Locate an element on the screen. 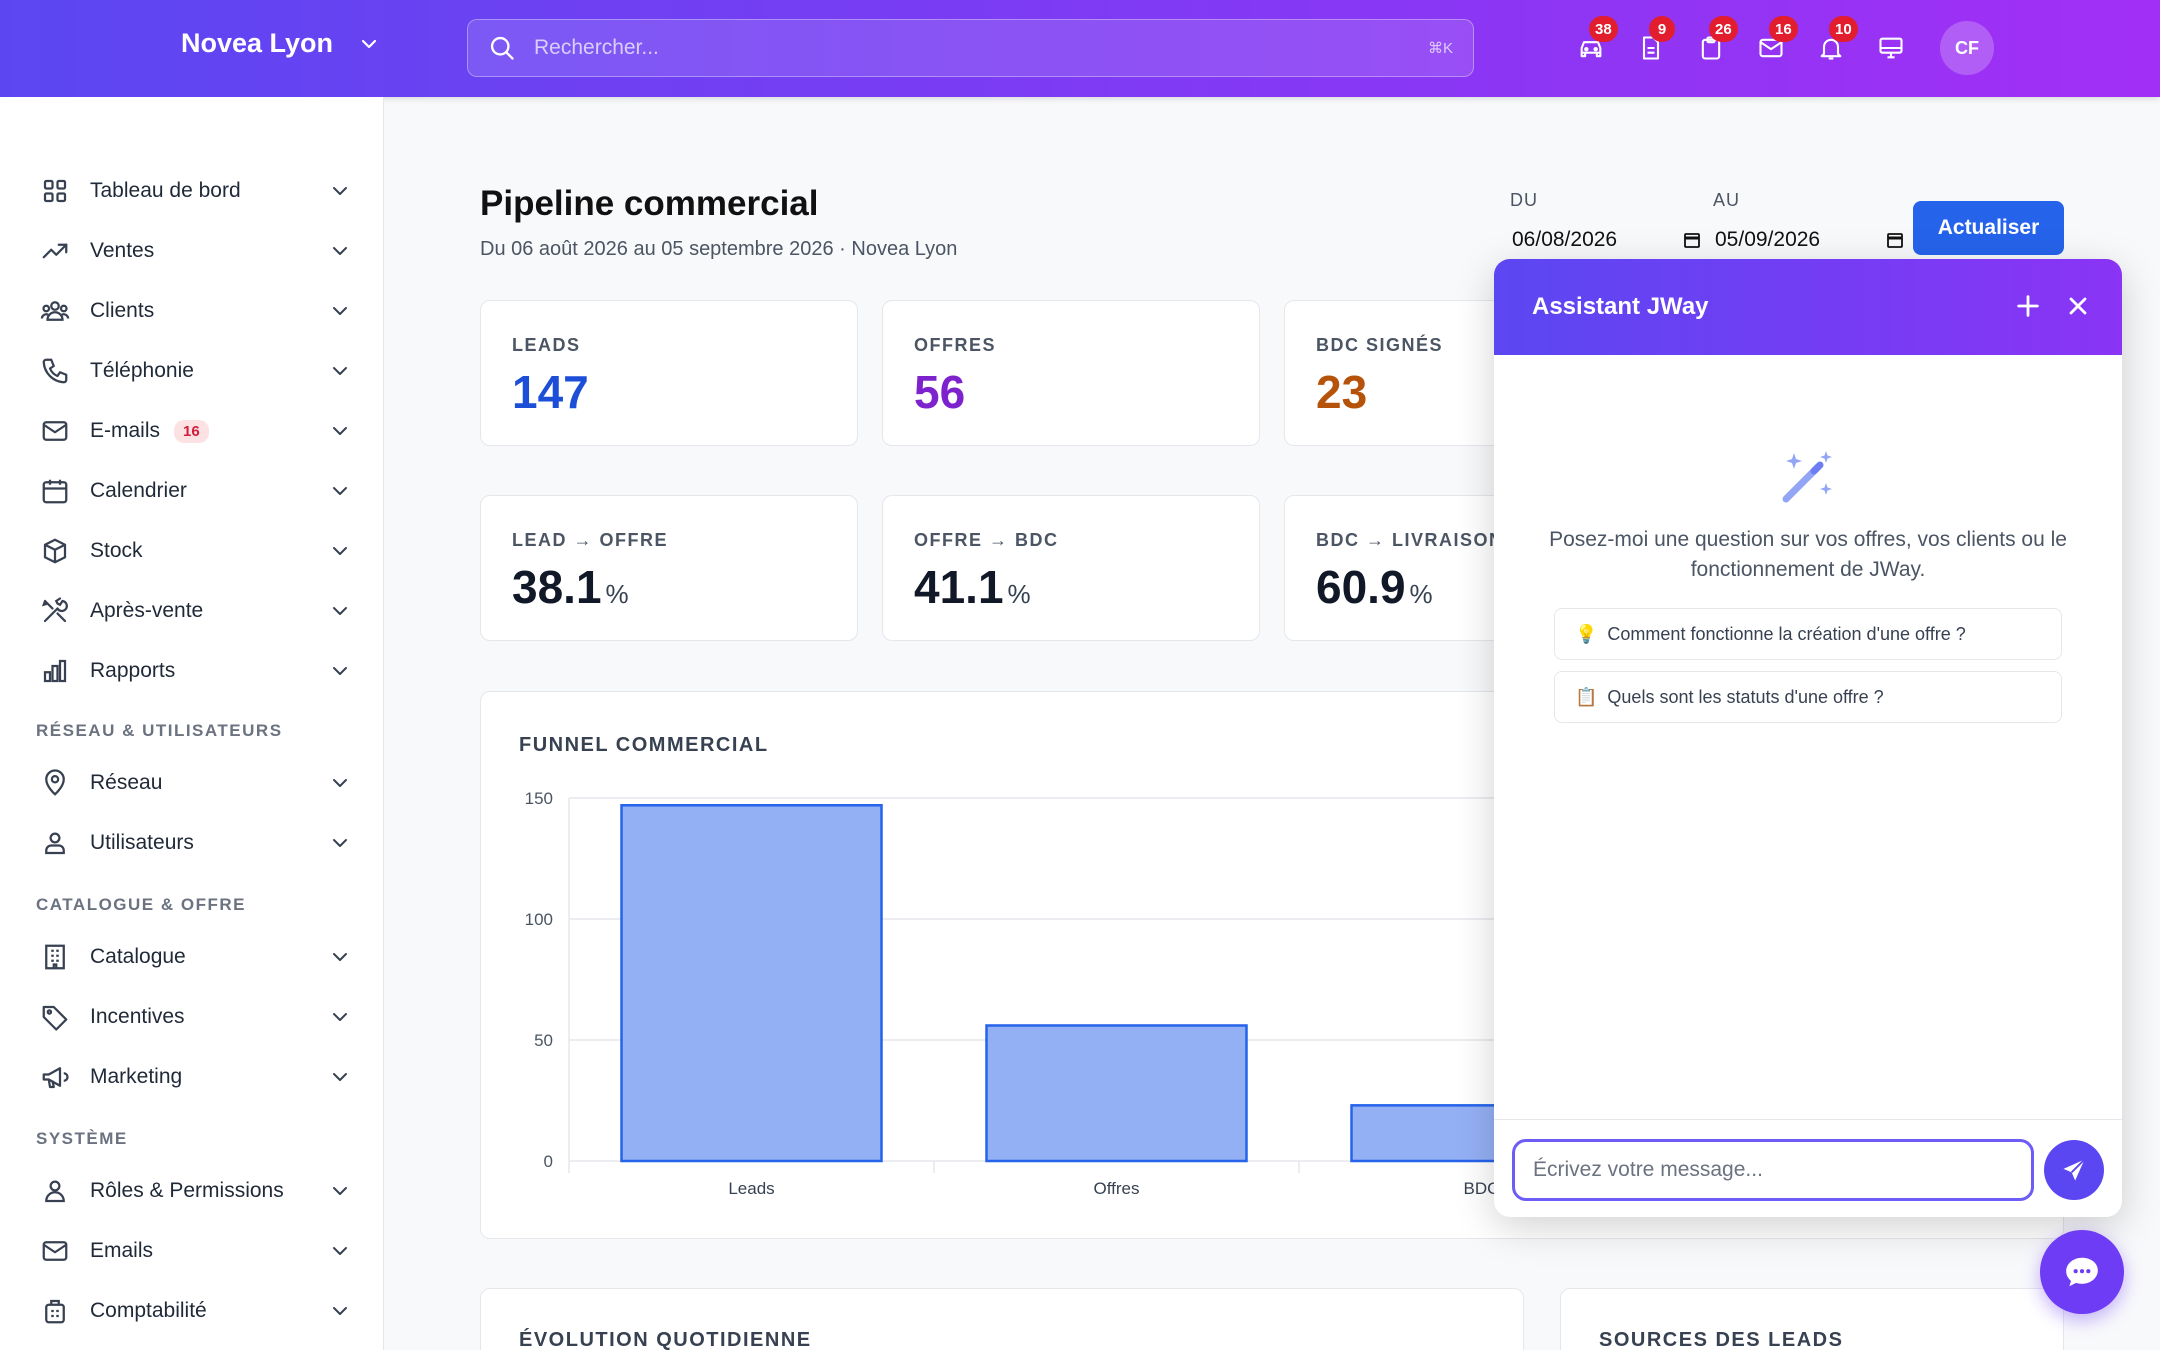 This screenshot has height=1350, width=2160. sidebar-item-sales: Ventes is located at coordinates (195, 251).